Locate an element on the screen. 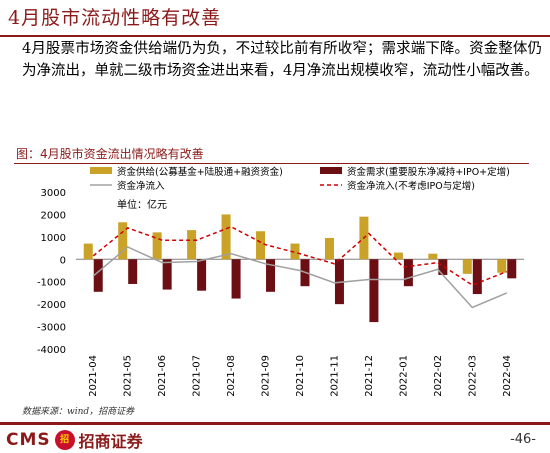  legend-label: 资金需求(重要股东净减持+IPO+定增) is located at coordinates (428, 172).